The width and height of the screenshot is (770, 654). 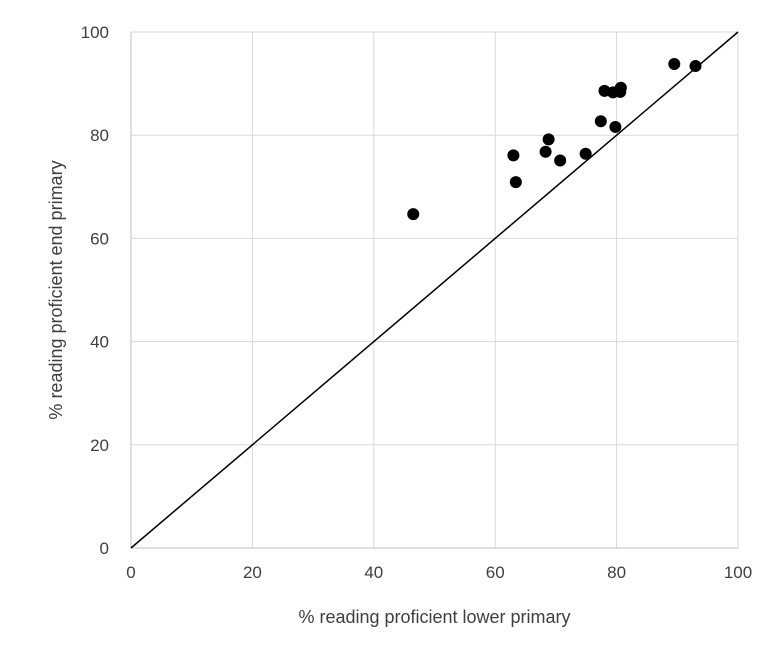 What do you see at coordinates (99, 445) in the screenshot?
I see `y-tick-label: 20` at bounding box center [99, 445].